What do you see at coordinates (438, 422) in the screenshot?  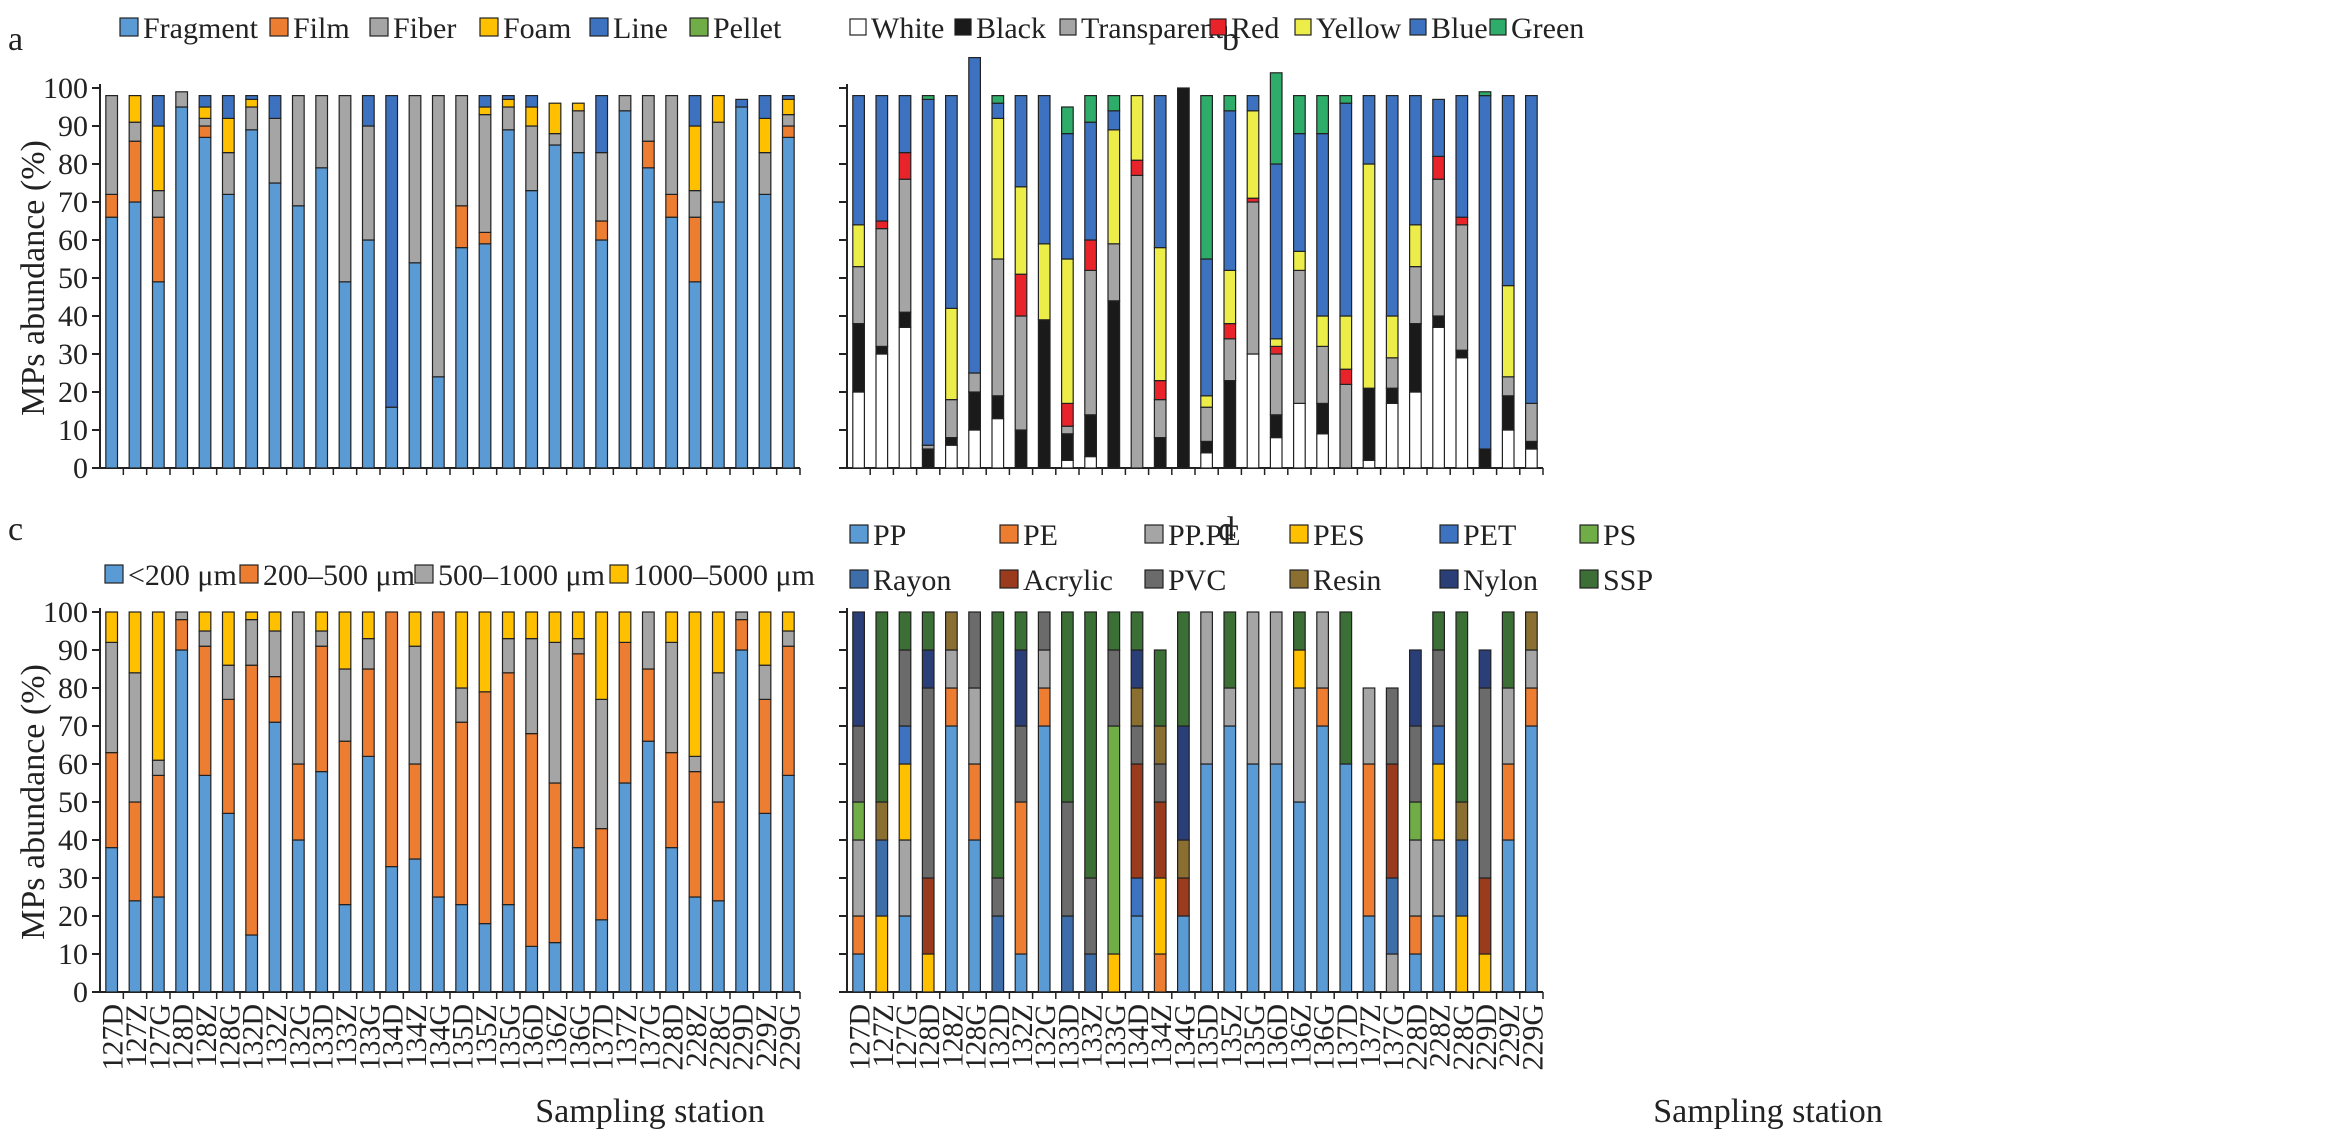 I see `bar-segment-134G-Fragment` at bounding box center [438, 422].